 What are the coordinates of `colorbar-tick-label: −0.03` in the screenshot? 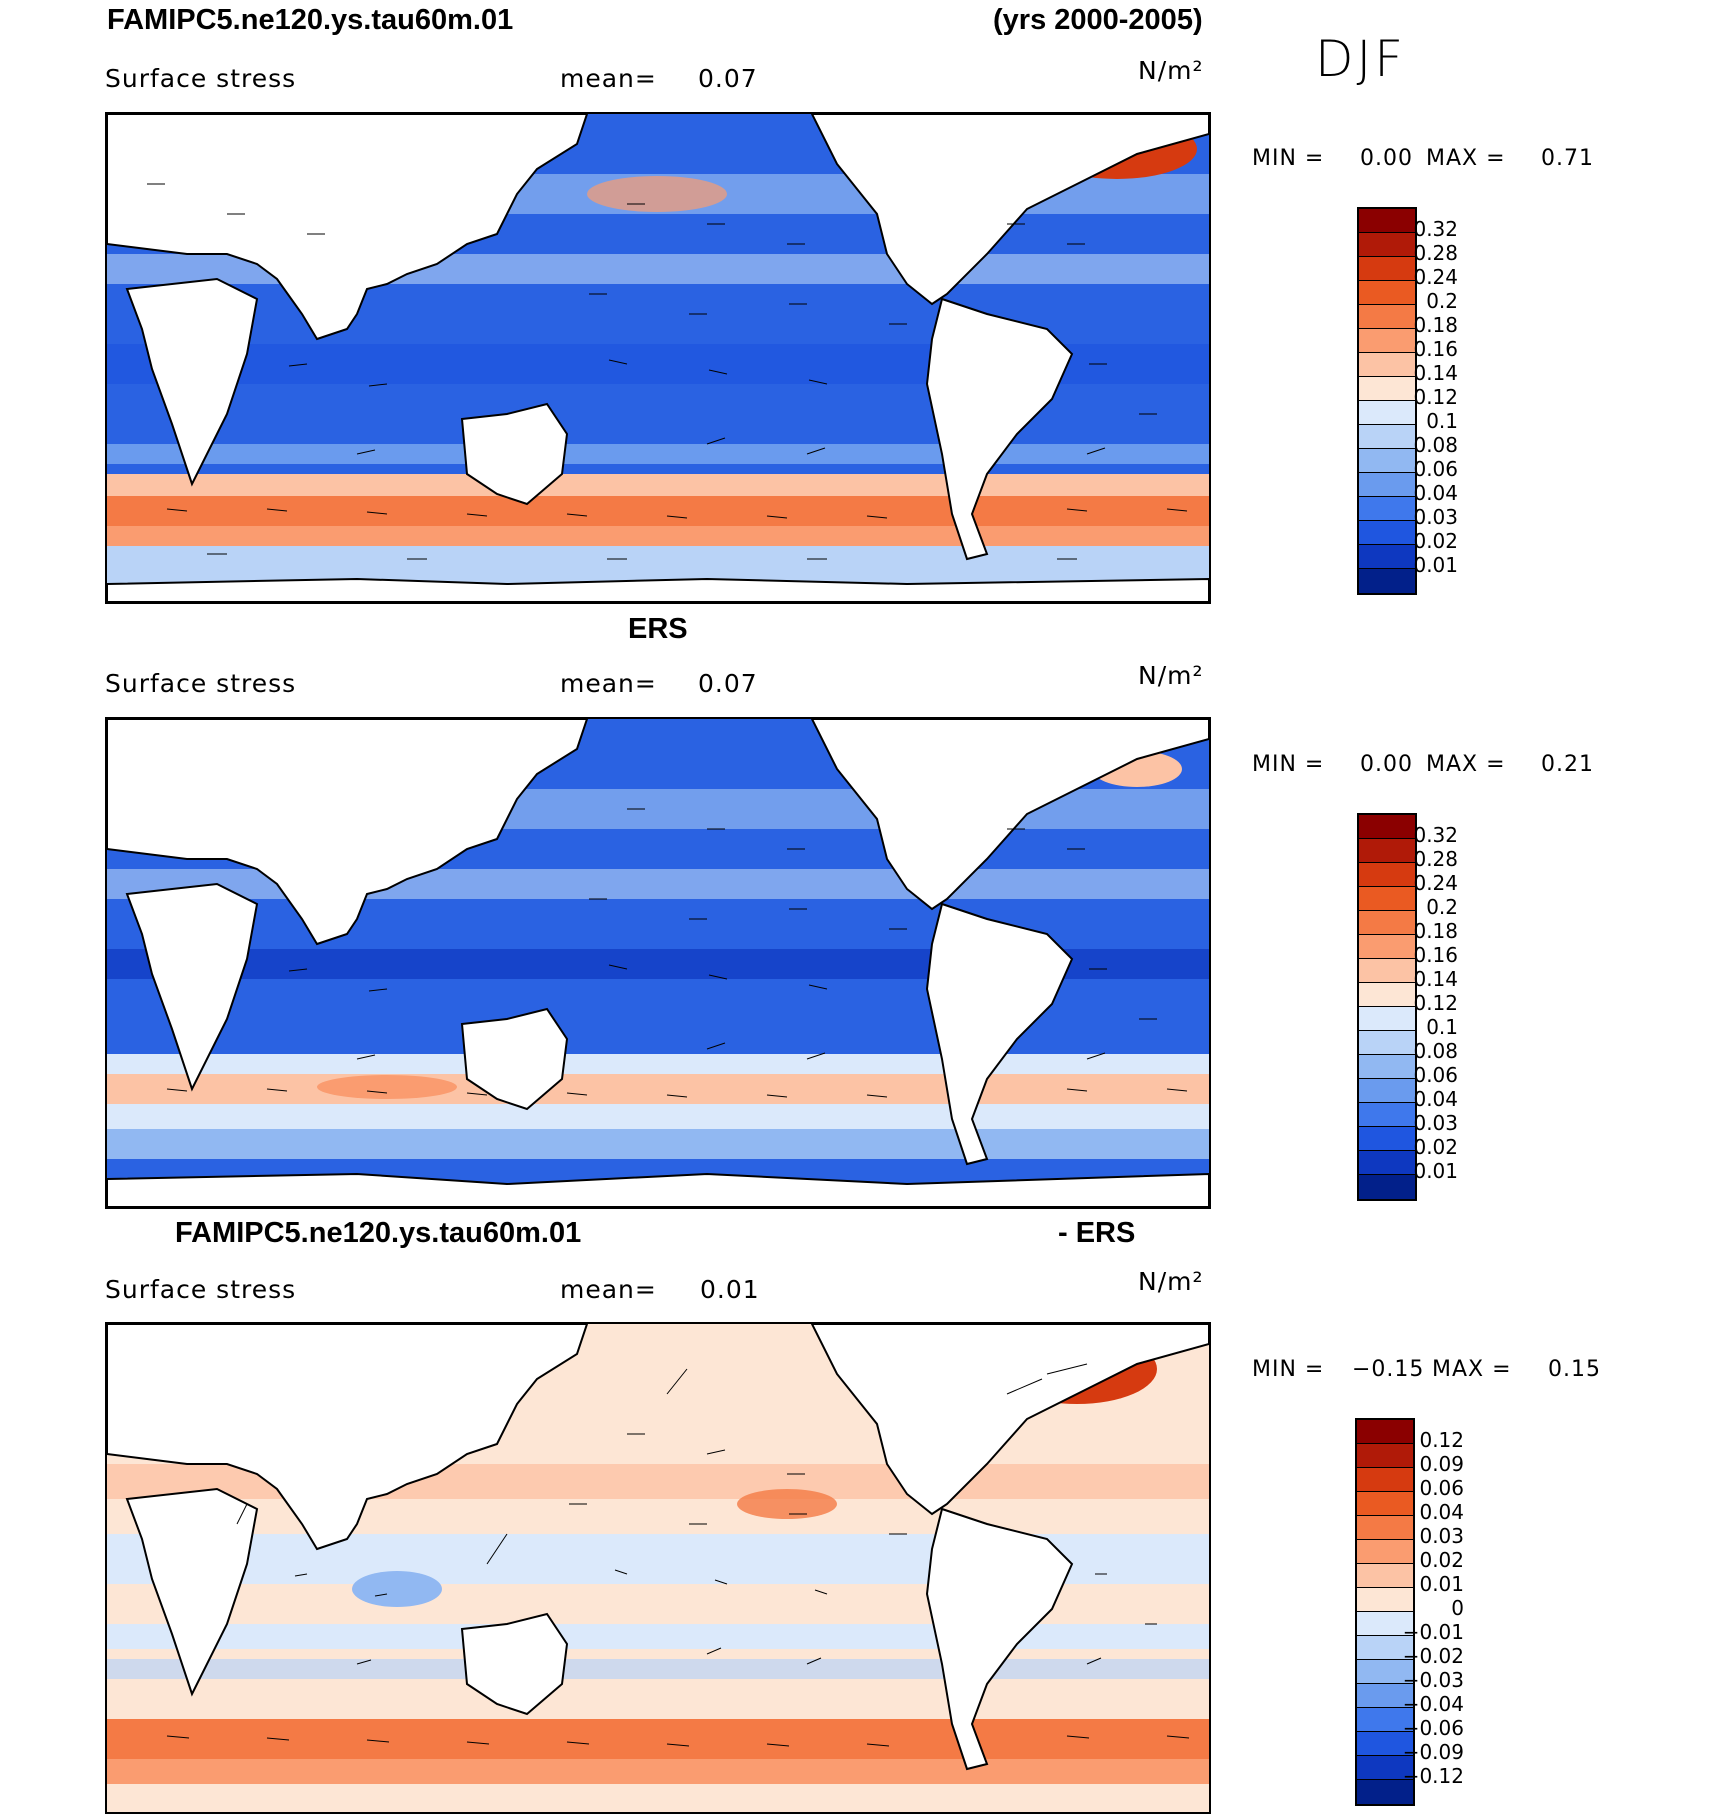 It's located at (1433, 1680).